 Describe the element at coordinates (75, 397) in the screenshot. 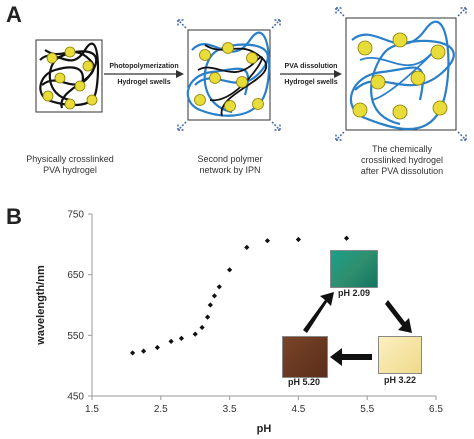

I see `y-tick-label: 450` at that location.